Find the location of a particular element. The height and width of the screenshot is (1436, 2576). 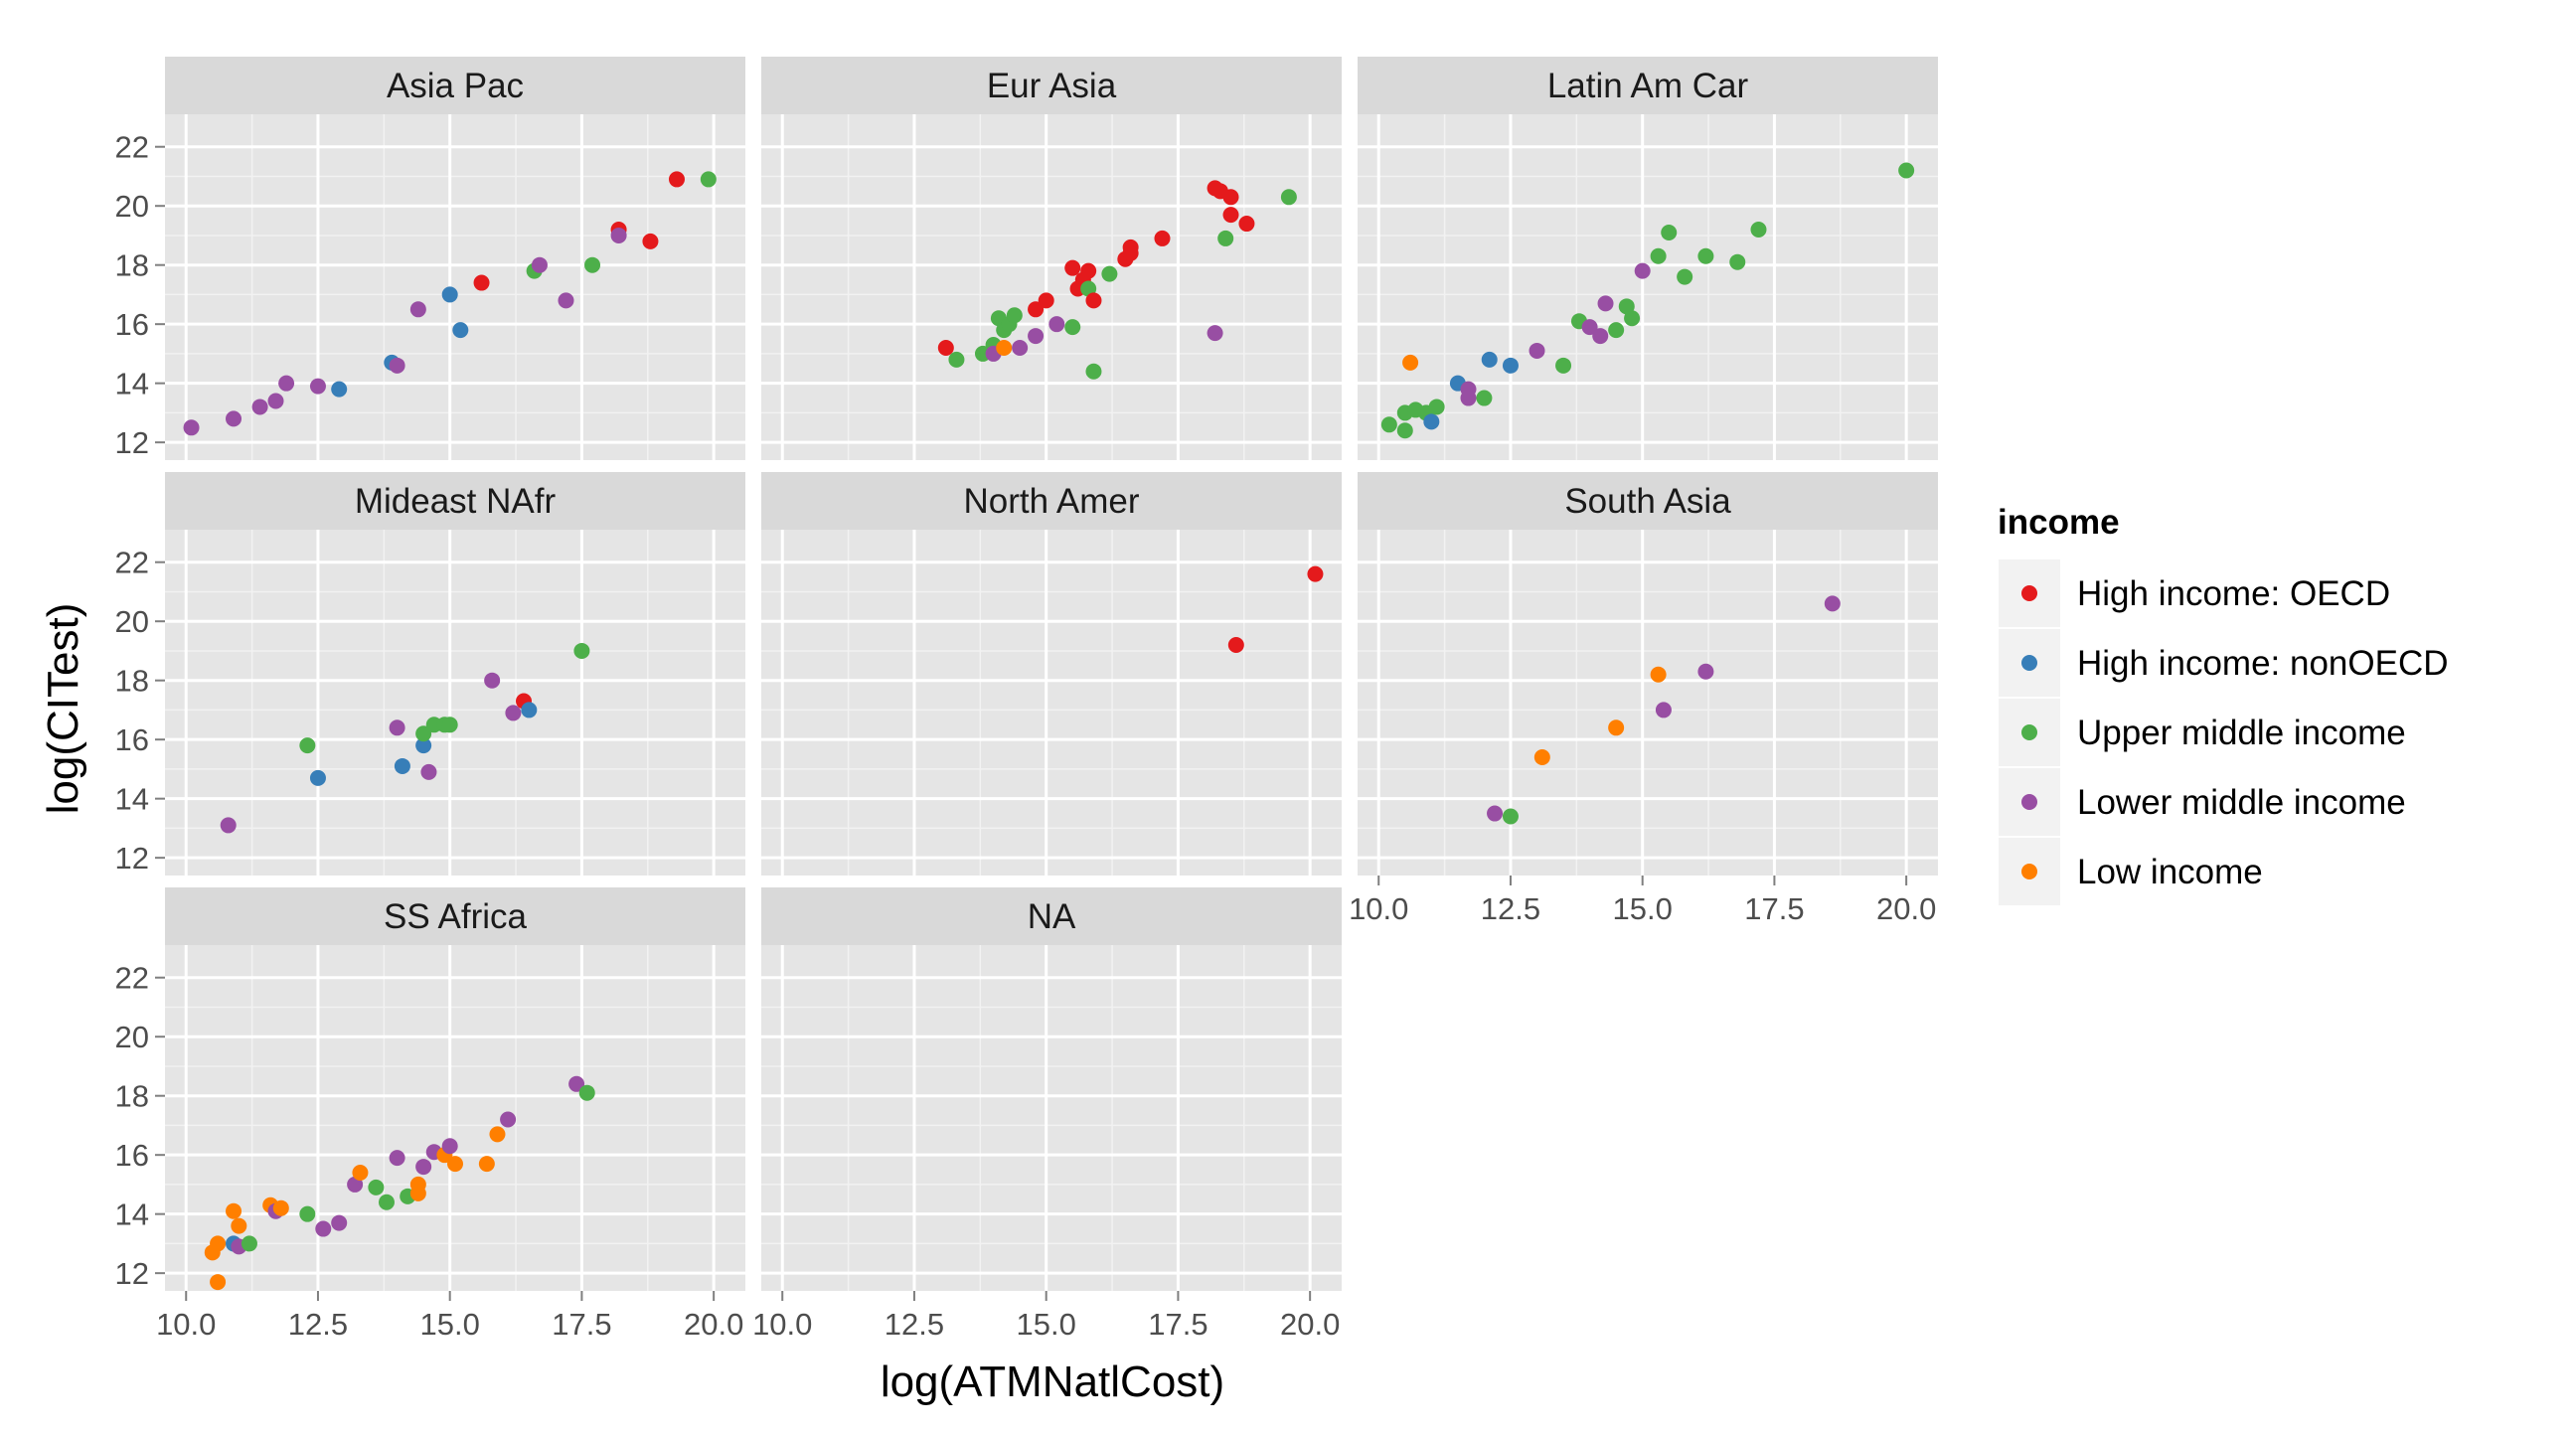

facet-panel: Mideast NAfr 12 14 16 18 20 22 is located at coordinates (430, 674).